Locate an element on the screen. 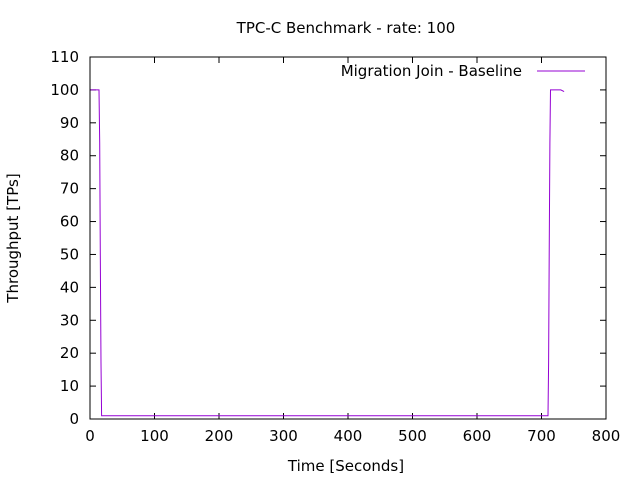 The width and height of the screenshot is (640, 480). y-tick-label: 50 is located at coordinates (69, 254).